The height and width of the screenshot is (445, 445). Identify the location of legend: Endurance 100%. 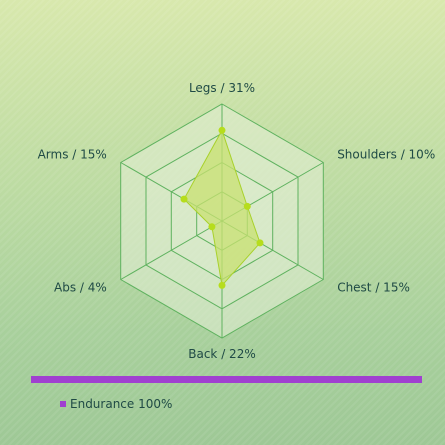
(116, 404).